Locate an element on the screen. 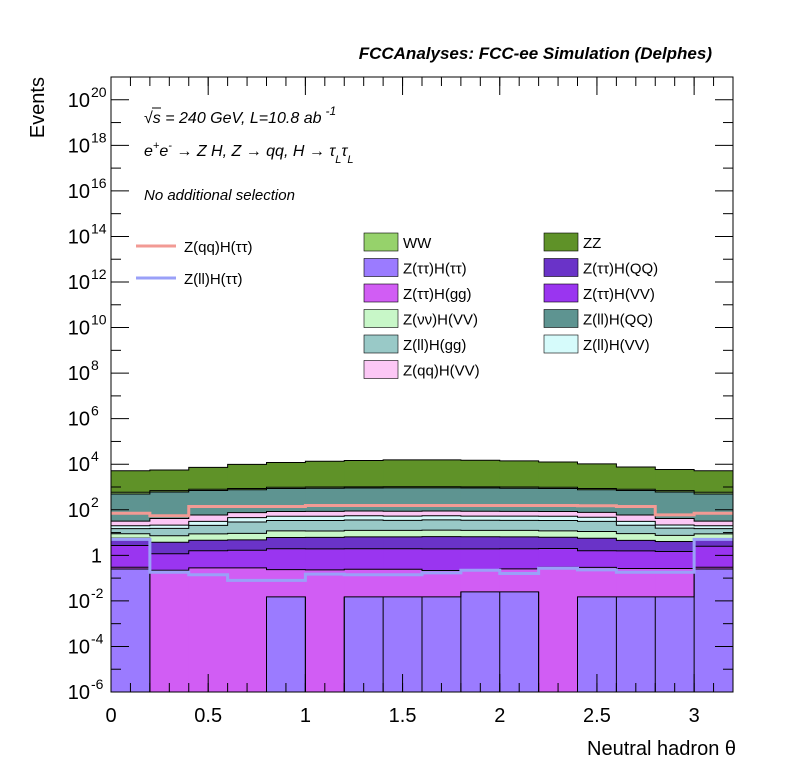 This screenshot has width=796, height=772. legend-label: Z(ll)H(VV) is located at coordinates (616, 345).